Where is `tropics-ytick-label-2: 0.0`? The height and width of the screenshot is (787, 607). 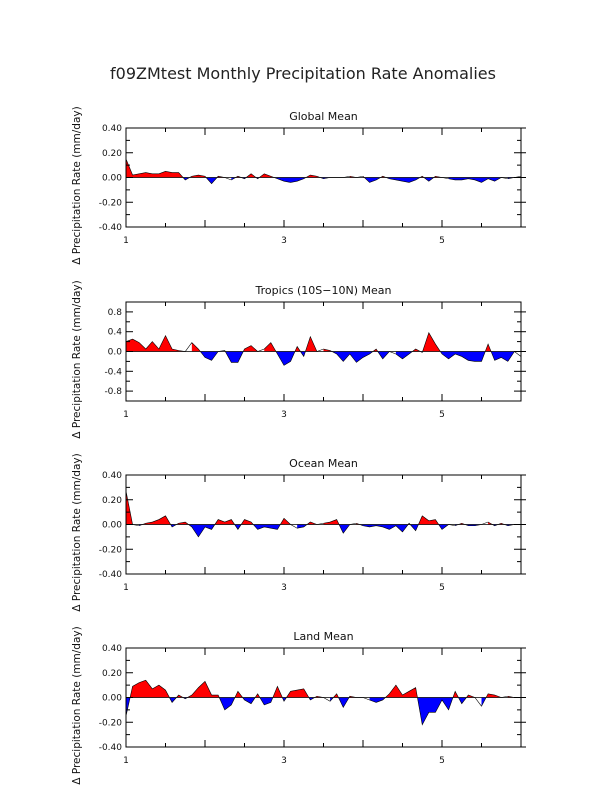
tropics-ytick-label-2: 0.0 is located at coordinates (115, 353).